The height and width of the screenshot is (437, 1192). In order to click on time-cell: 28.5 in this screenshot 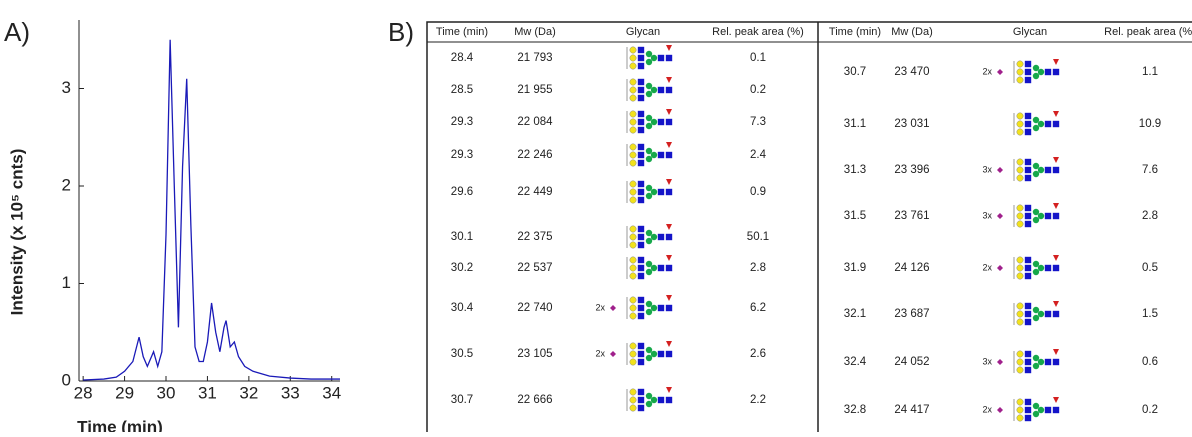, I will do `click(462, 90)`.